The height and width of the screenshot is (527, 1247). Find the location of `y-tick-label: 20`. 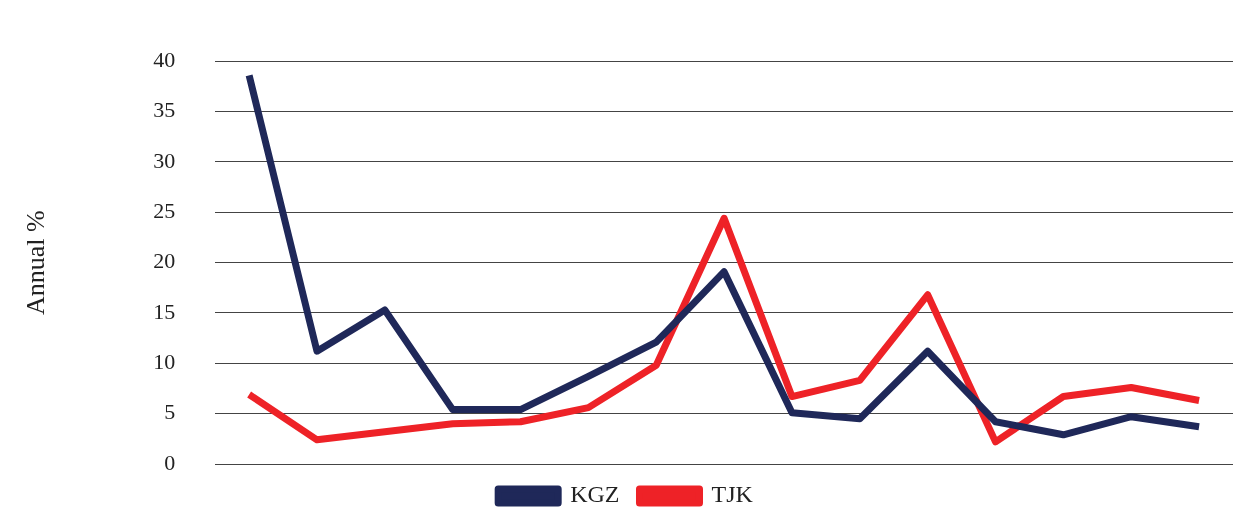

y-tick-label: 20 is located at coordinates (164, 261).